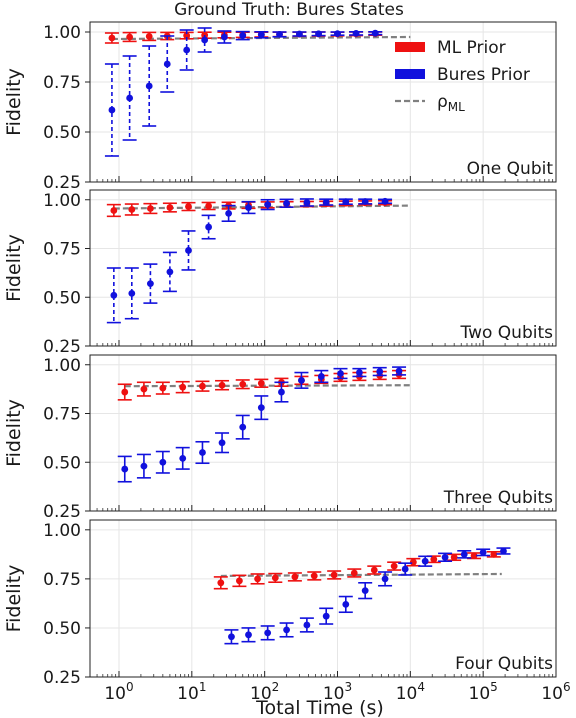  What do you see at coordinates (410, 47) in the screenshot?
I see `legend-ml-swatch` at bounding box center [410, 47].